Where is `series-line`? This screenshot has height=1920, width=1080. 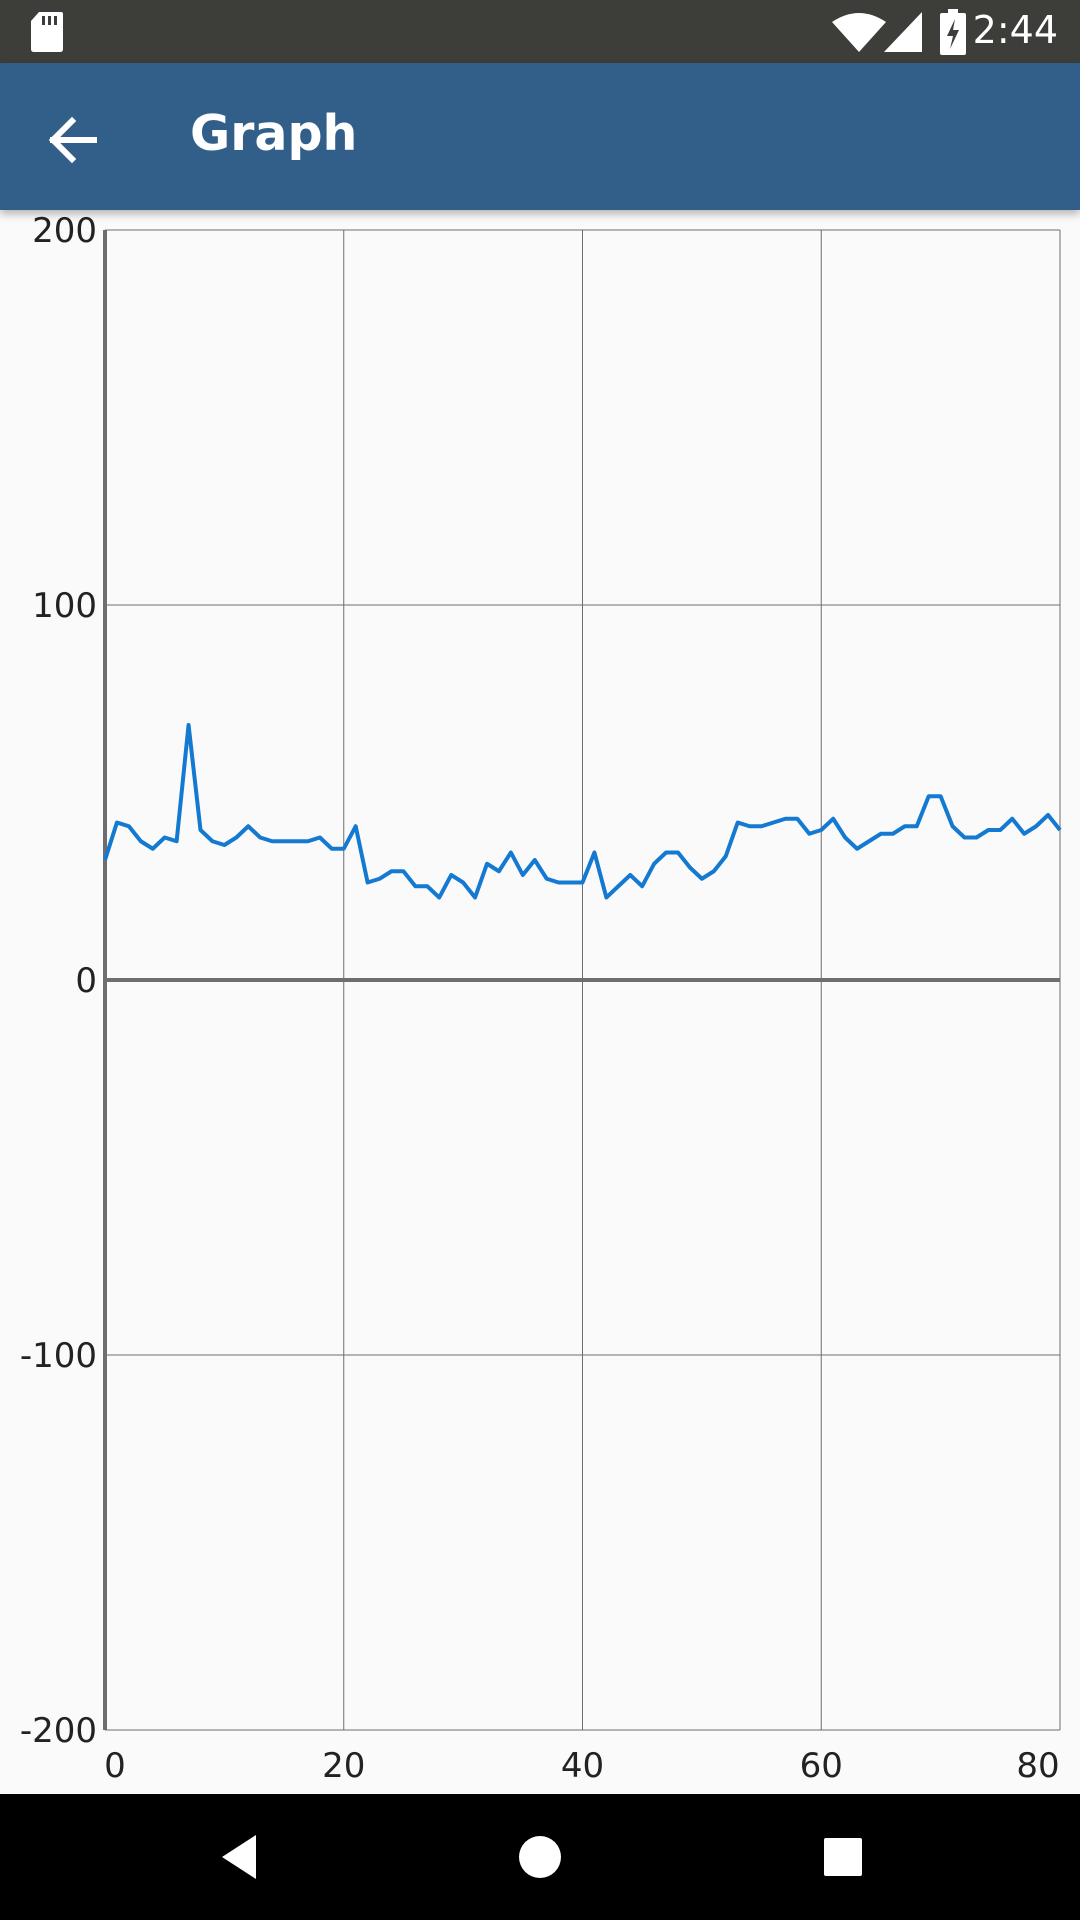
series-line is located at coordinates (582, 811).